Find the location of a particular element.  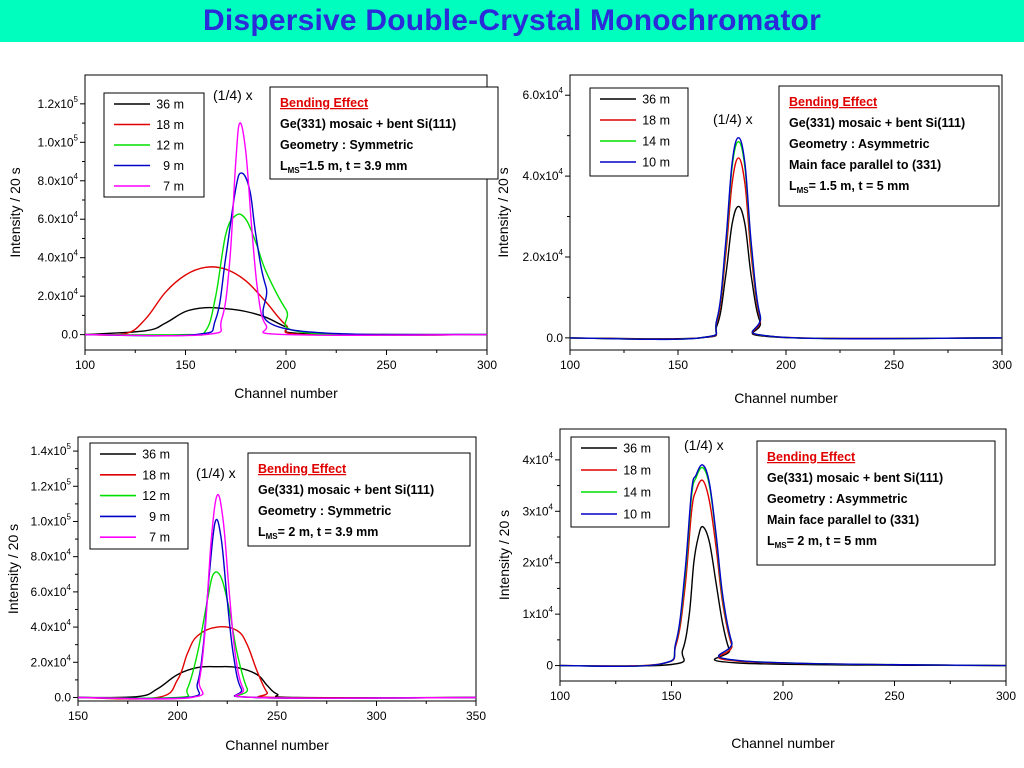

y-tick-label: 8.0x10⁴ is located at coordinates (58, 180).